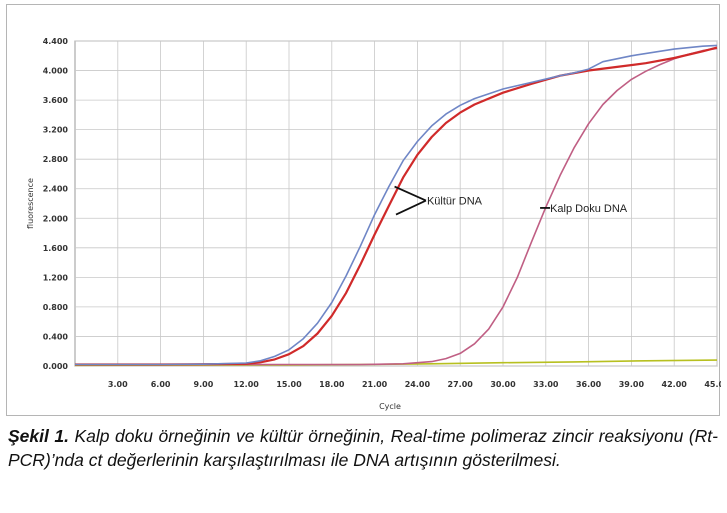 The image size is (727, 513). Describe the element at coordinates (56, 307) in the screenshot. I see `y-tick-label: 0.800` at that location.